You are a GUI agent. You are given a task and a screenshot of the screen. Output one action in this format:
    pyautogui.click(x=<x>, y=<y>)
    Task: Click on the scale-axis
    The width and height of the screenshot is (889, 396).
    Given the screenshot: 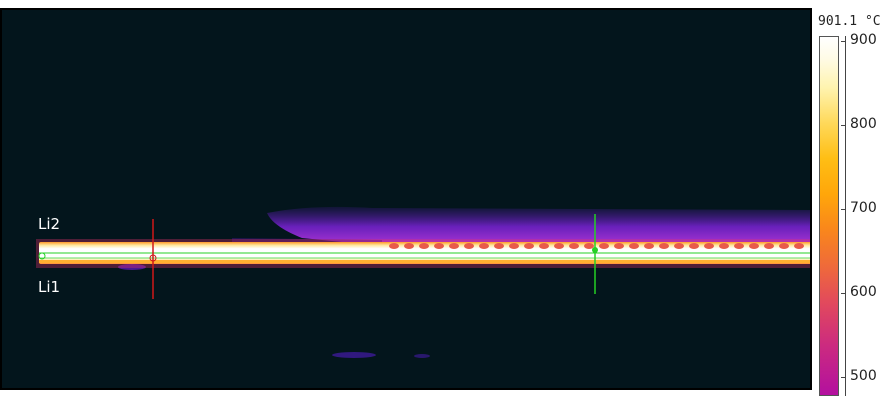 What is the action you would take?
    pyautogui.click(x=845, y=216)
    